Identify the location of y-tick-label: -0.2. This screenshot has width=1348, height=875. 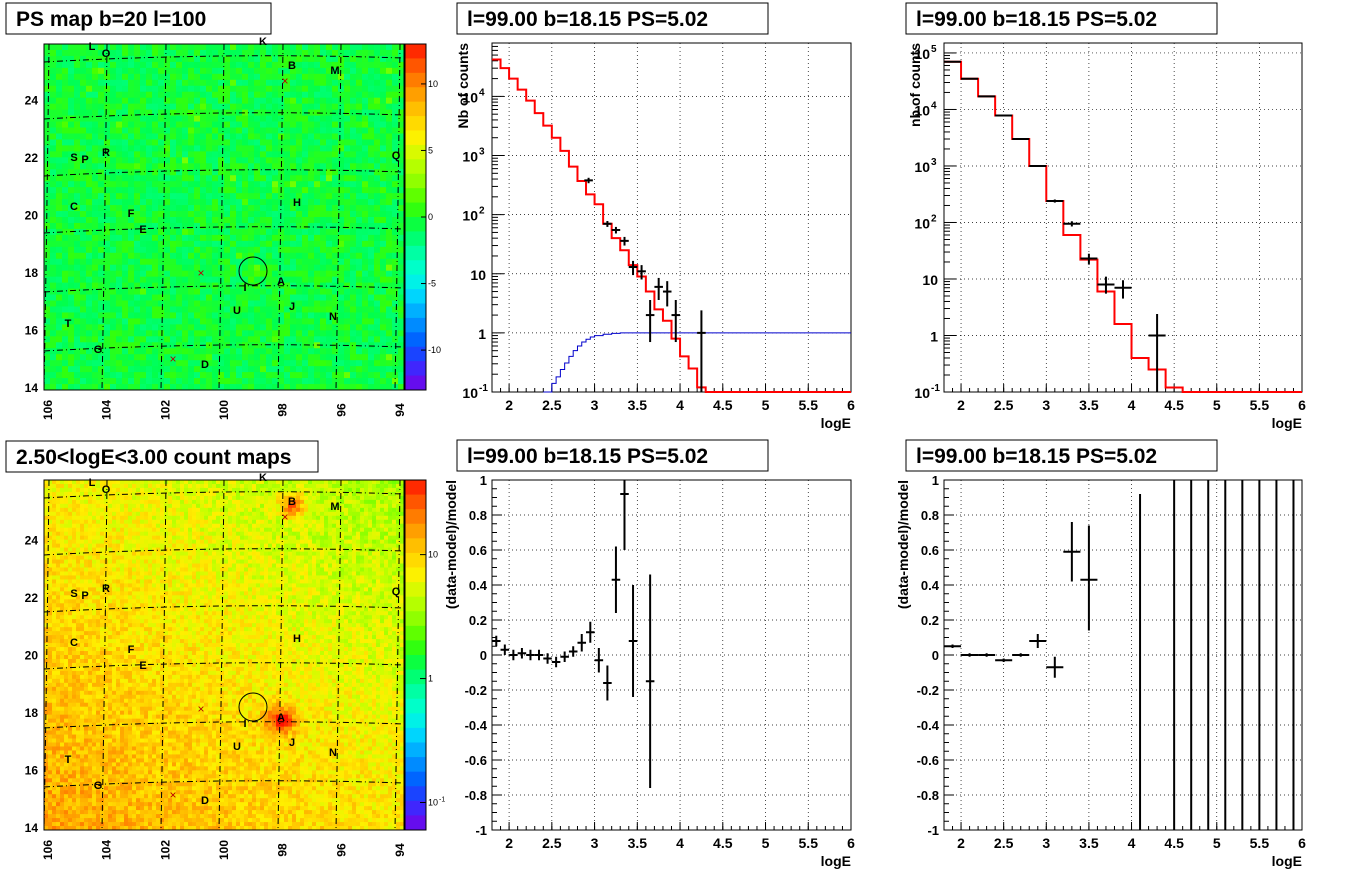
(476, 690).